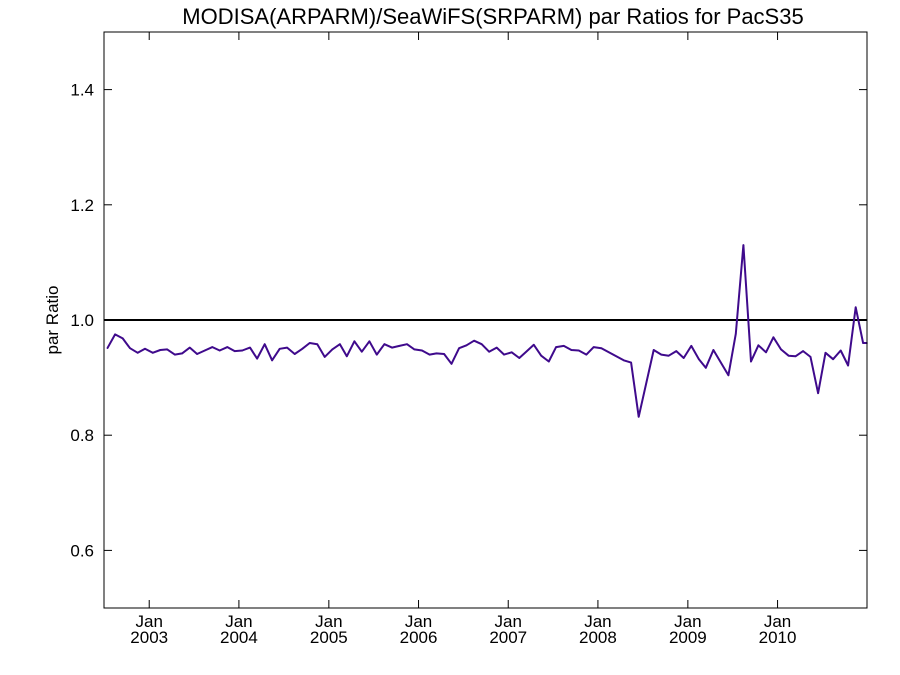  What do you see at coordinates (329, 637) in the screenshot?
I see `x-tick-year-label: 2005` at bounding box center [329, 637].